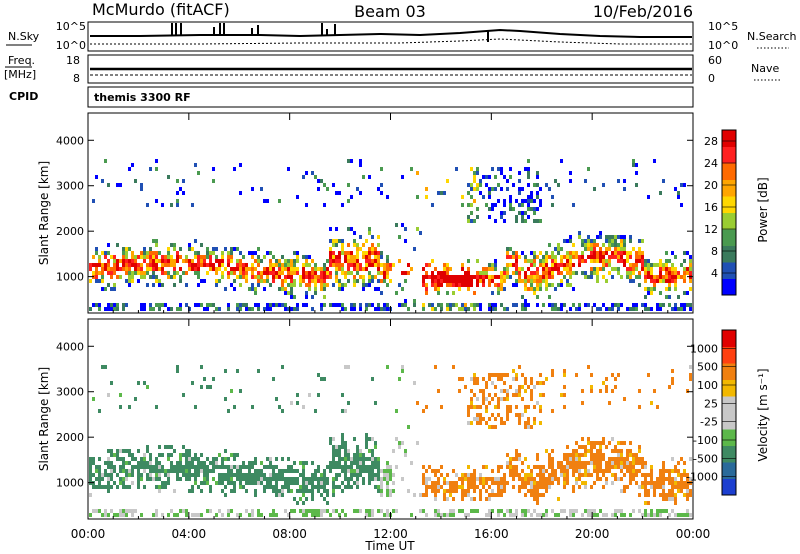 Image resolution: width=800 pixels, height=554 pixels. Describe the element at coordinates (70, 186) in the screenshot. I see `y-tick-label: 3000` at that location.